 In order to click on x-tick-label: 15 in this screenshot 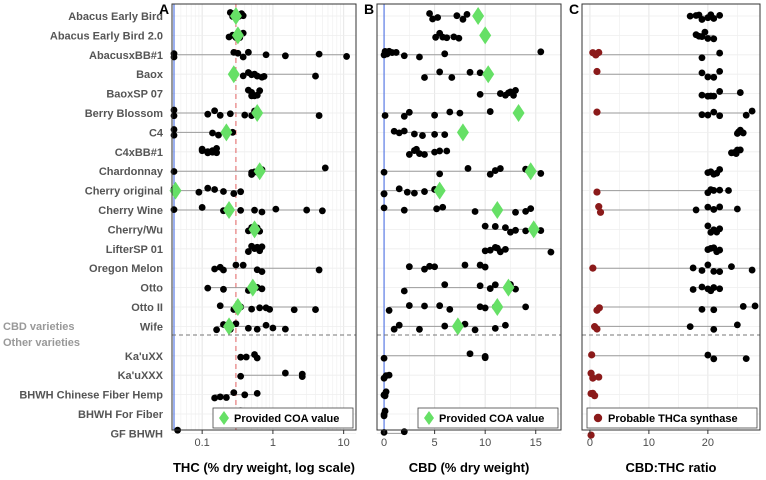, I will do `click(536, 443)`.